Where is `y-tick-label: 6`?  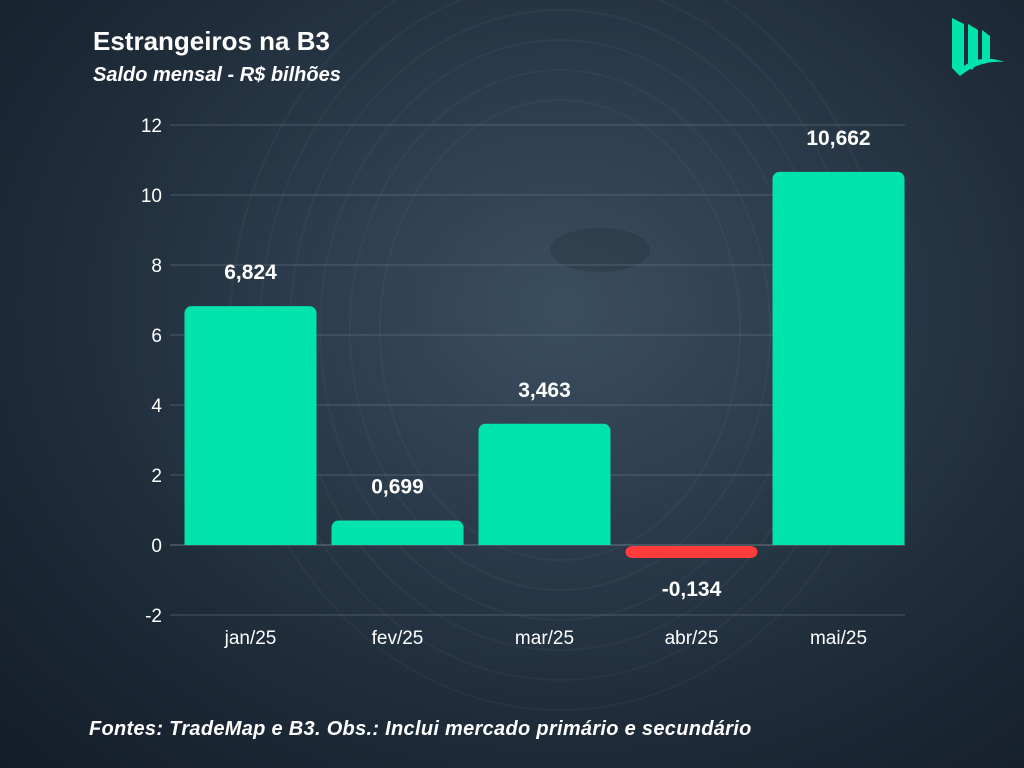
y-tick-label: 6 is located at coordinates (156, 336).